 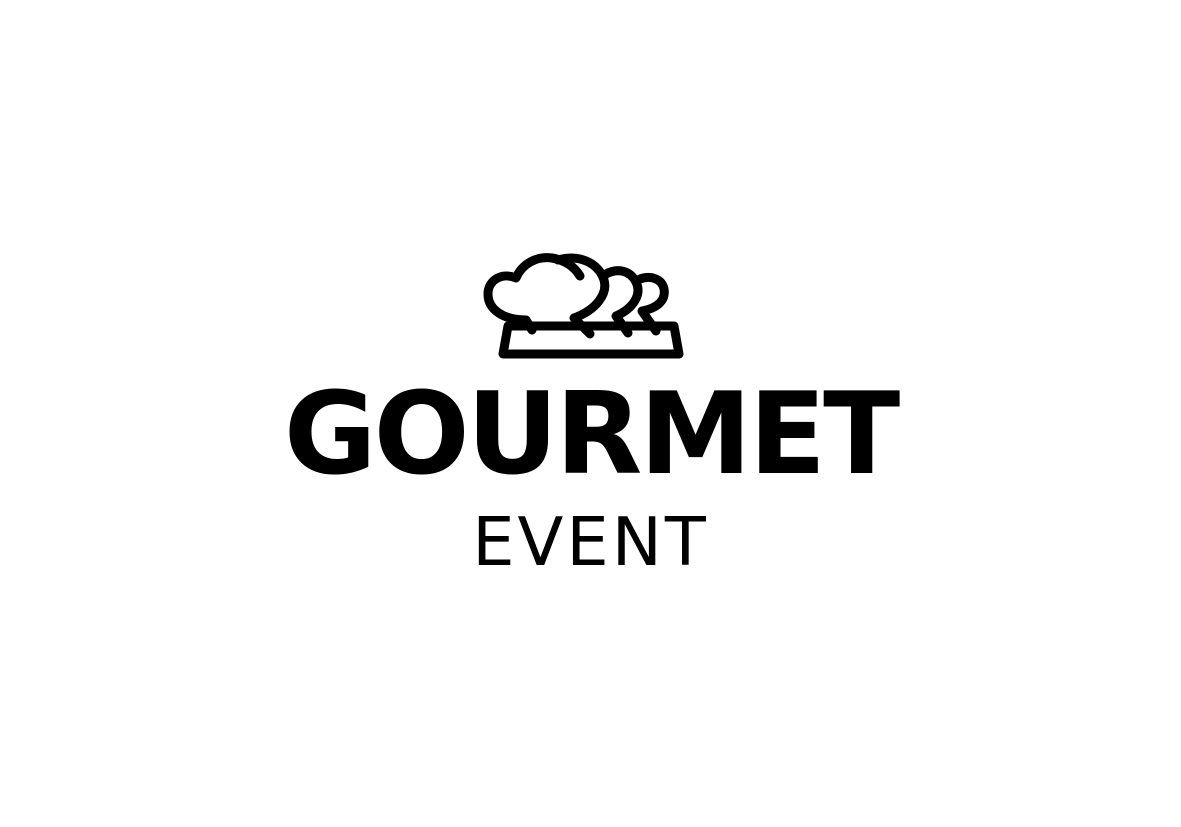 I want to click on logo-title: GOURMET, so click(x=591, y=434).